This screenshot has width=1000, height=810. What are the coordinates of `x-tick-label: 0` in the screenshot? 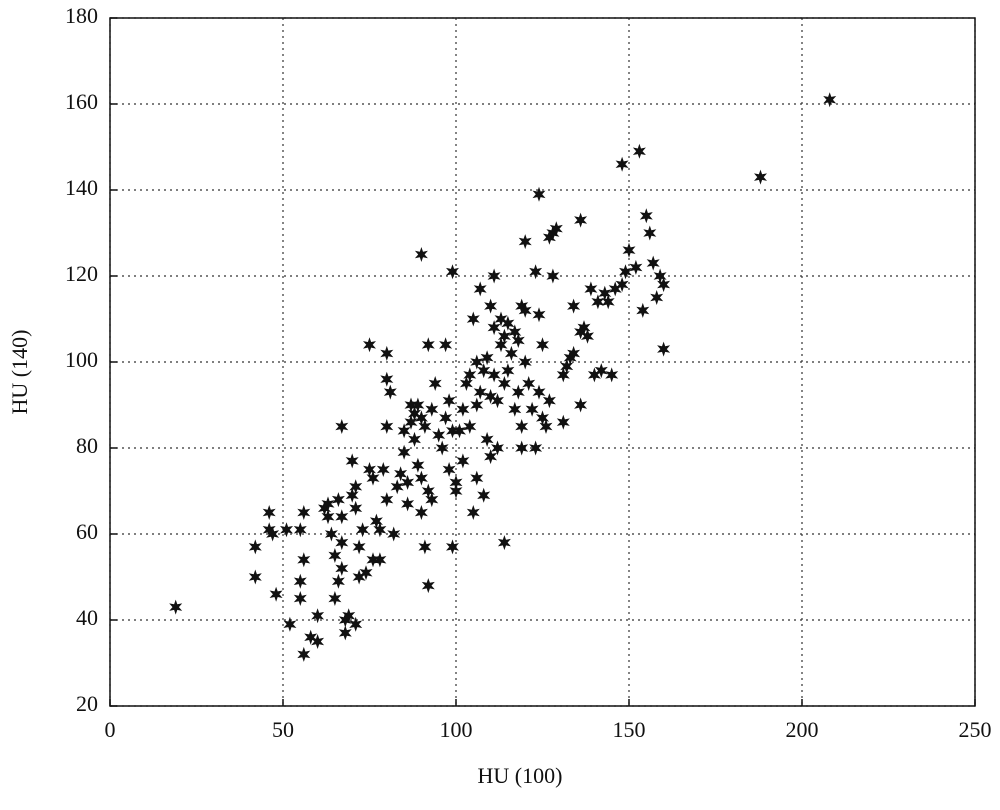 It's located at (110, 729).